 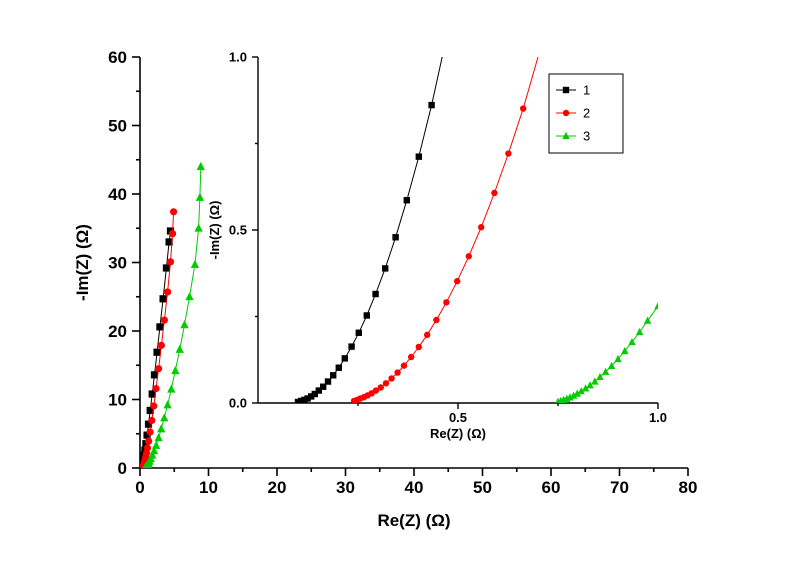 I want to click on legend-label: 2, so click(x=586, y=113).